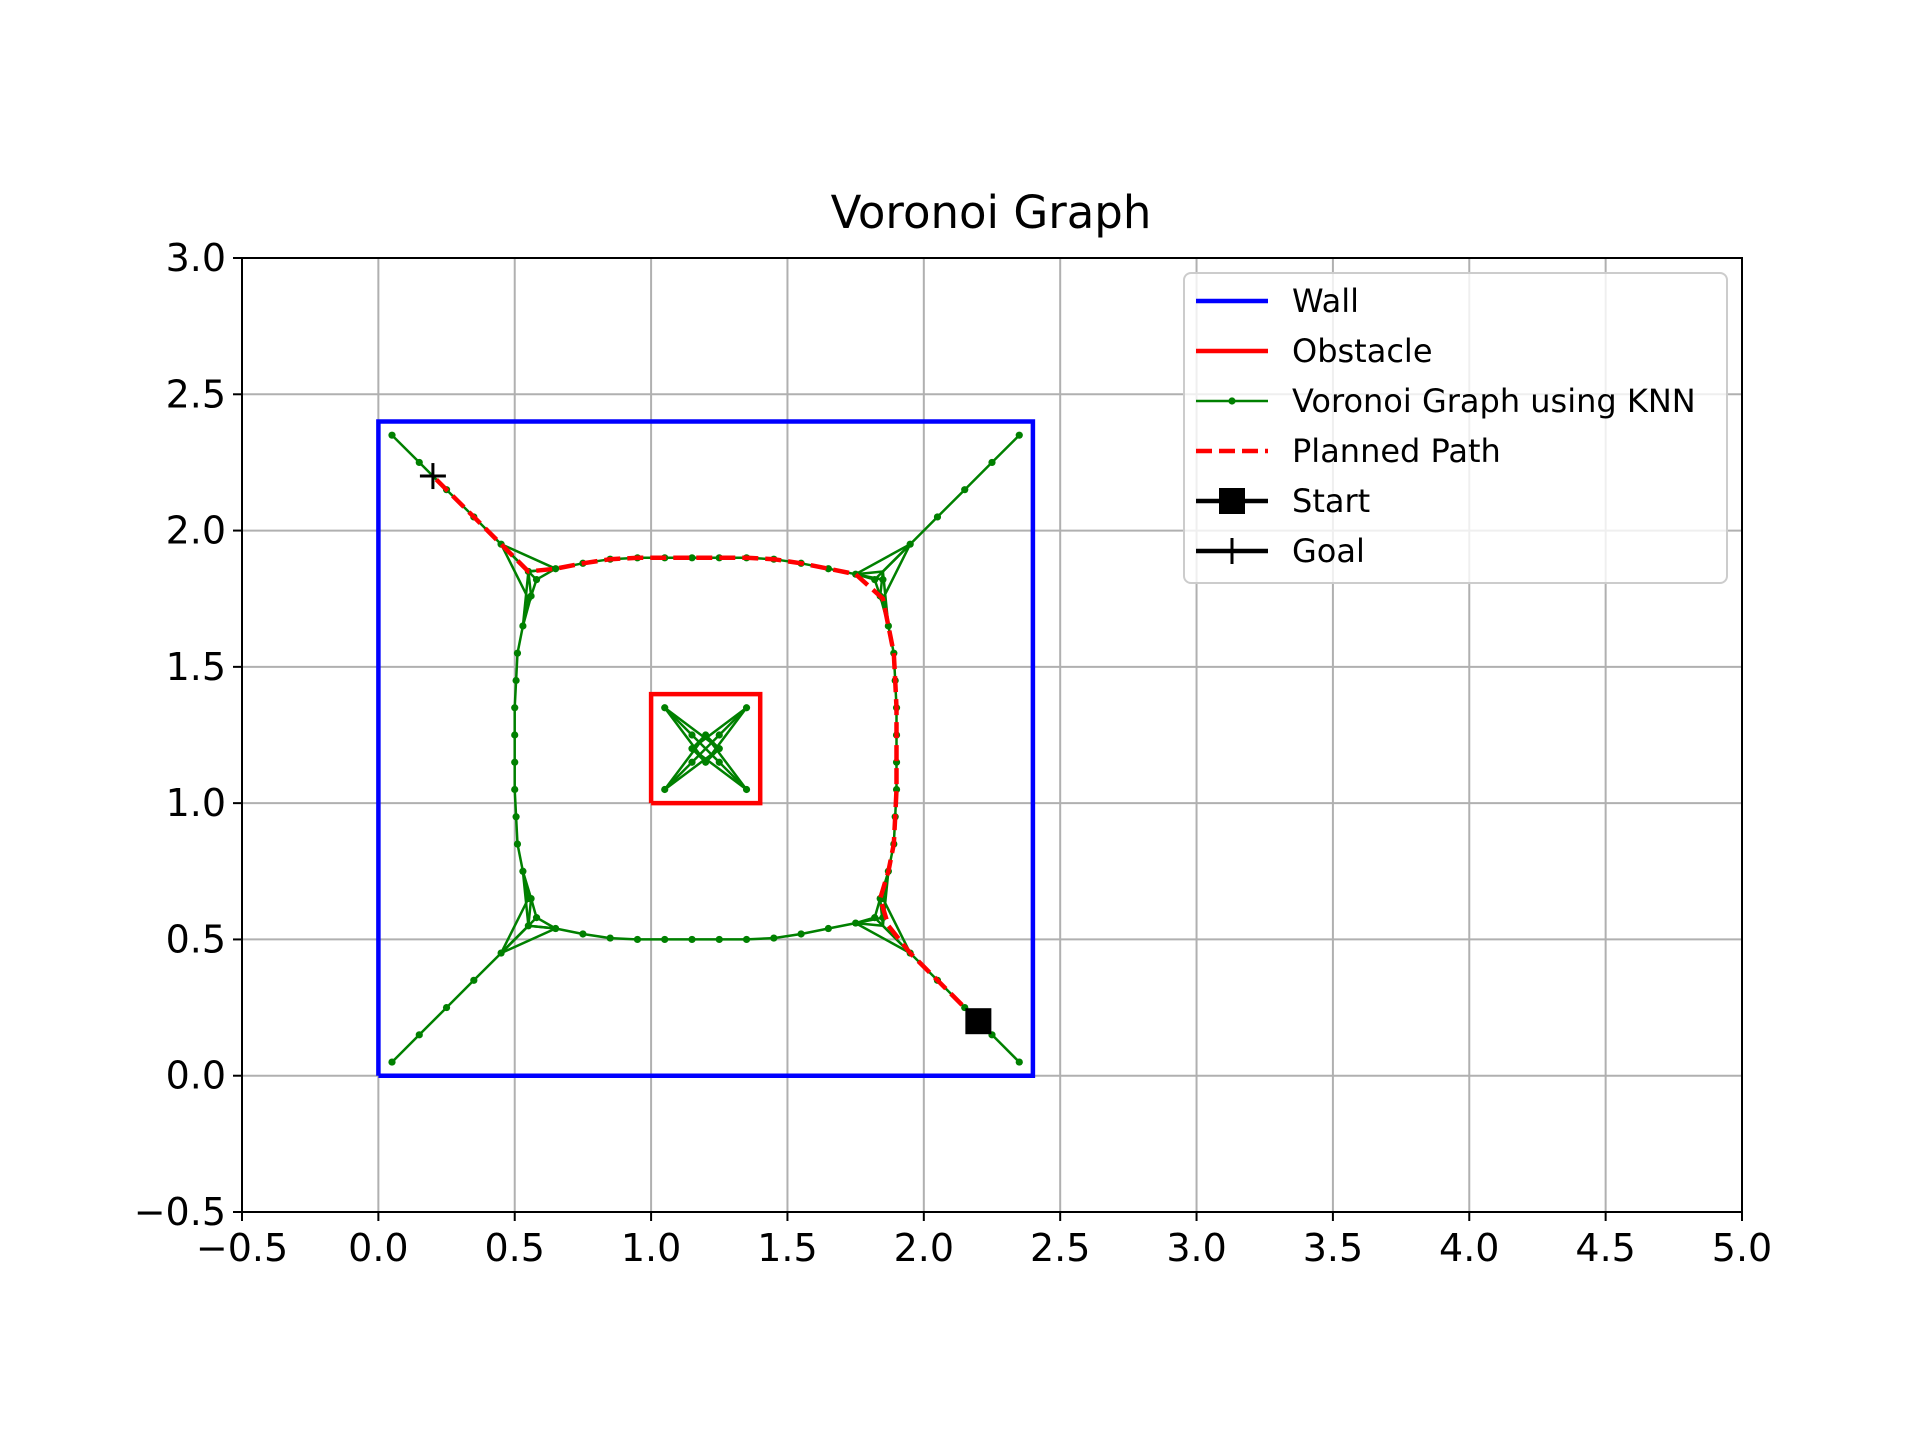 This screenshot has width=1920, height=1440. I want to click on legend-label: Goal, so click(1328, 551).